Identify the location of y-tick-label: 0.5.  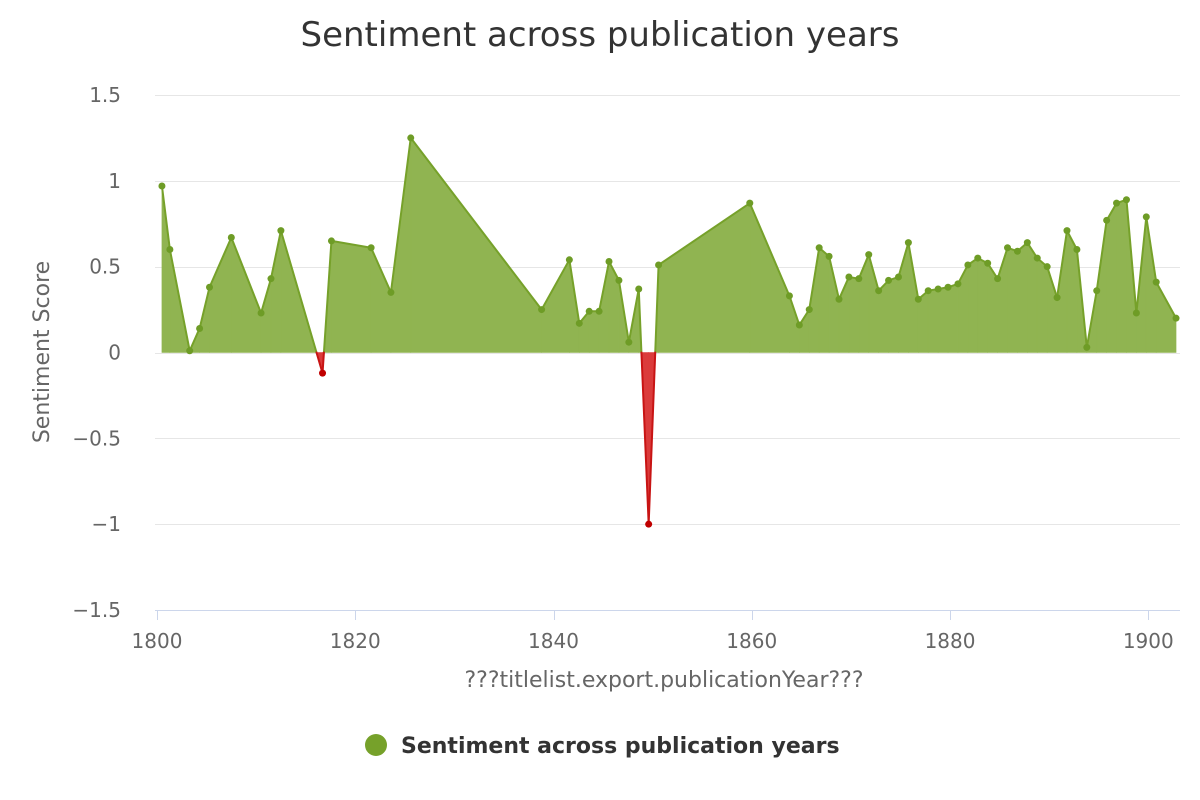
(105, 267).